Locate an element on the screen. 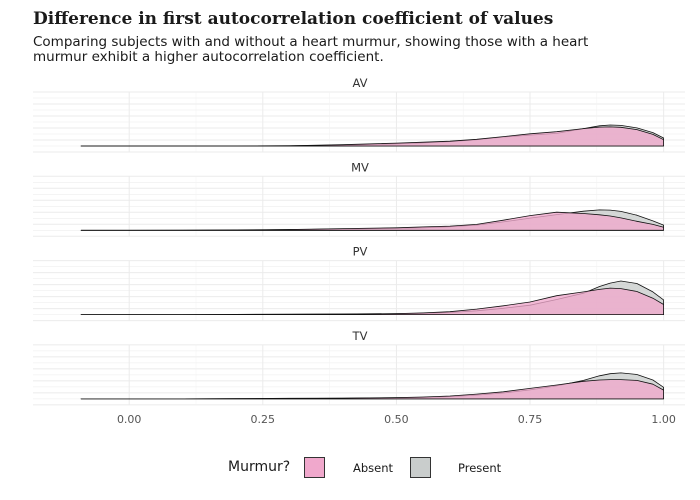 This screenshot has width=700, height=500. density-absent-pv is located at coordinates (372, 301).